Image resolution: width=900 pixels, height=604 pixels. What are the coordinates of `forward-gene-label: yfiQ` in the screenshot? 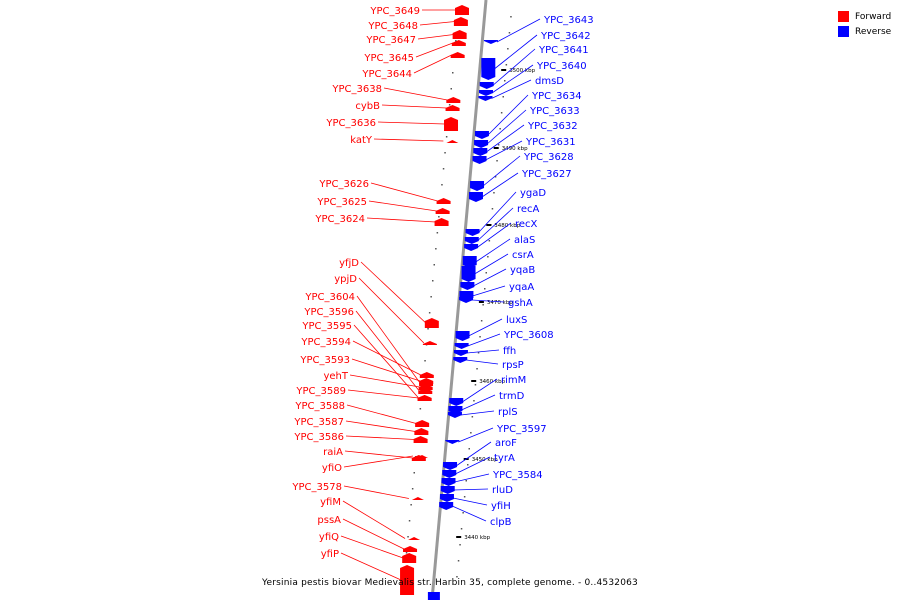 It's located at (329, 537).